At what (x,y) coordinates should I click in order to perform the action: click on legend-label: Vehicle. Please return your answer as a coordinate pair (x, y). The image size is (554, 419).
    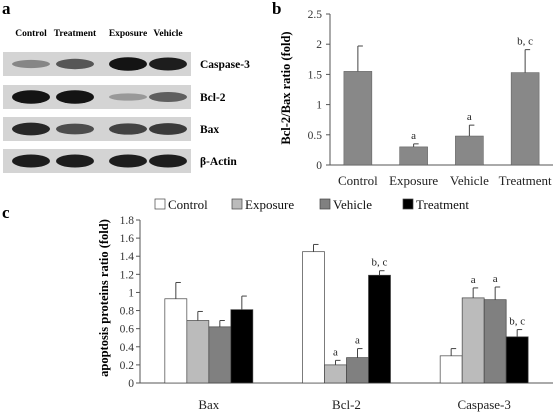
    Looking at the image, I should click on (352, 204).